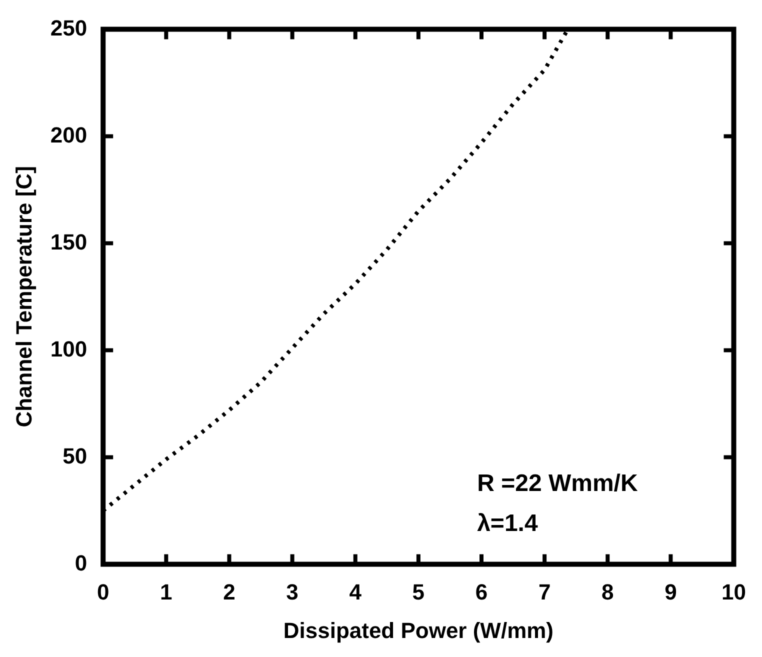  I want to click on x-tick-label: 7, so click(544, 591).